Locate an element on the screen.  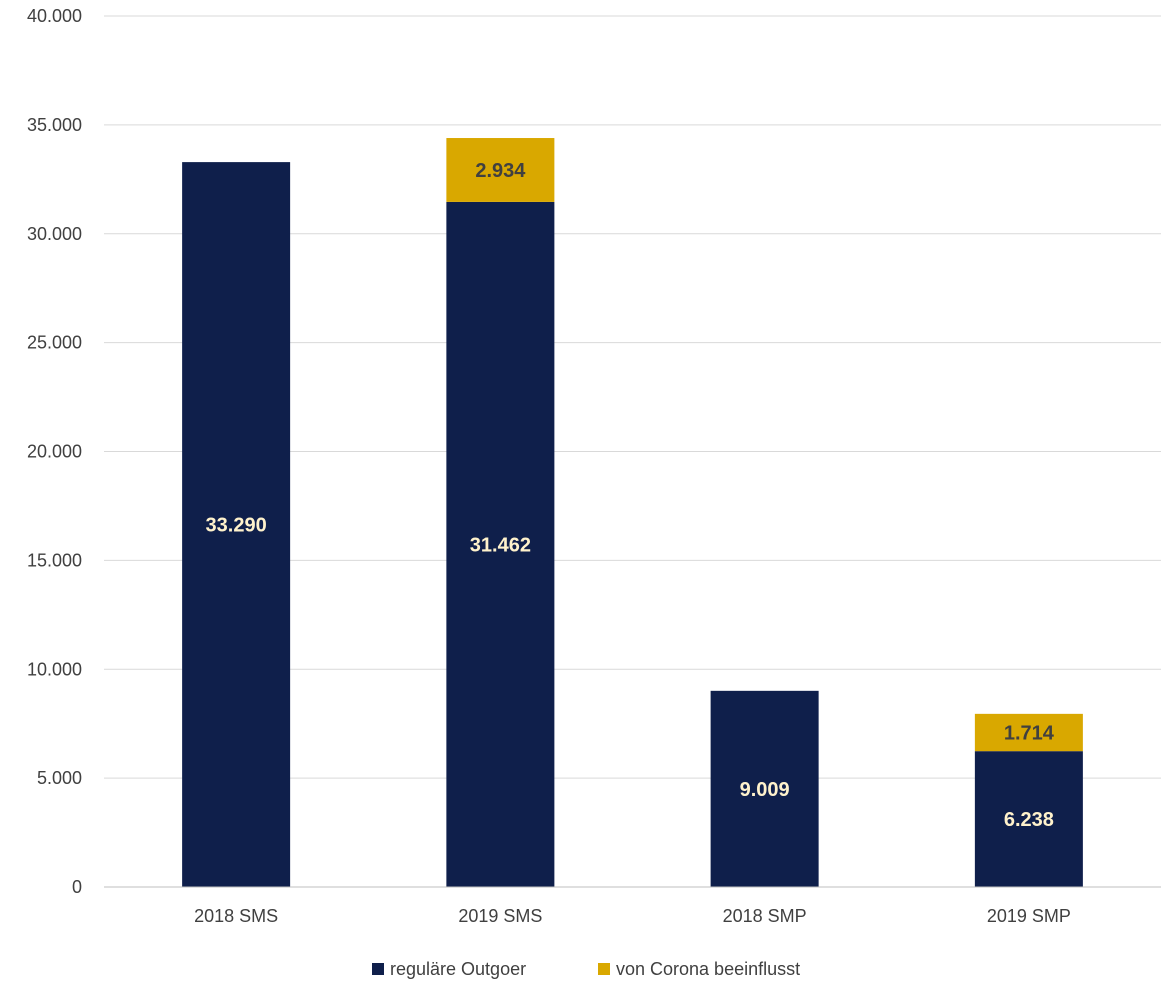
x-tick-label: 2019 SMP is located at coordinates (1029, 916).